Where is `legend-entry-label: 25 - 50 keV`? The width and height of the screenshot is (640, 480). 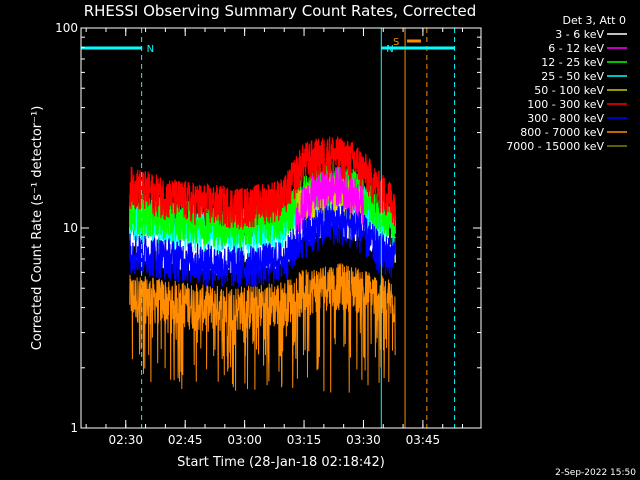
legend-entry-label: 25 - 50 keV is located at coordinates (572, 76).